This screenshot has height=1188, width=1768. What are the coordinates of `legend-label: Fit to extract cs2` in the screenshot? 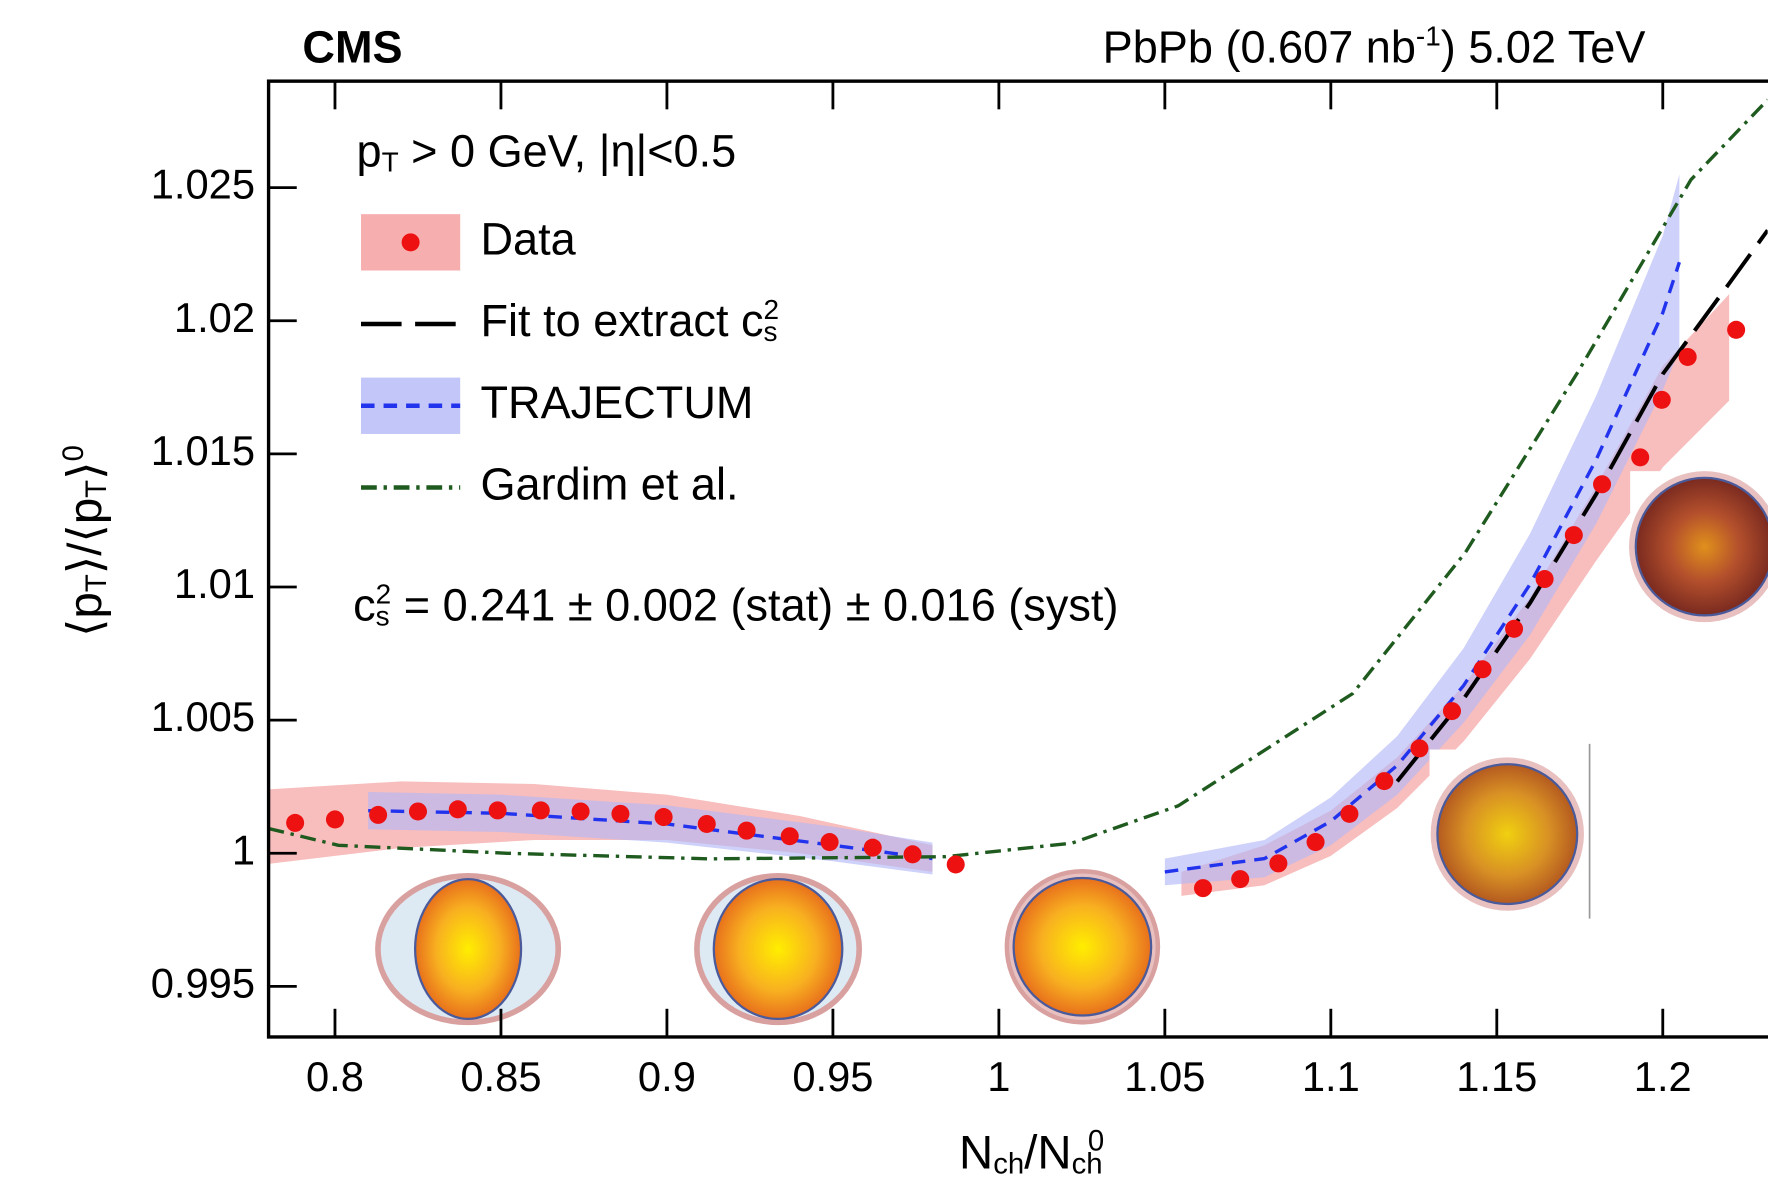 It's located at (629, 320).